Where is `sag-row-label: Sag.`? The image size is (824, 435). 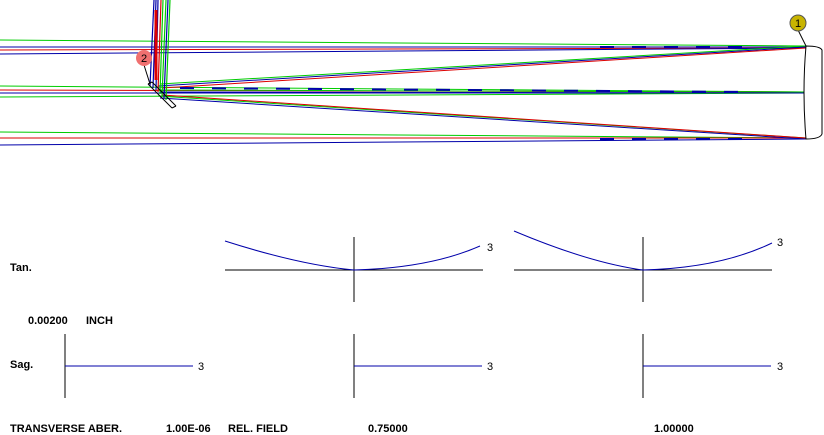 sag-row-label: Sag. is located at coordinates (22, 365).